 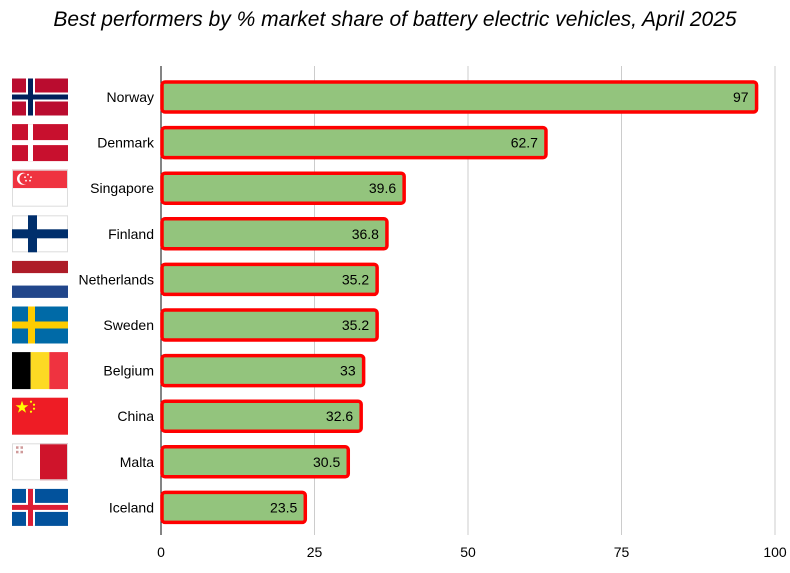 What do you see at coordinates (117, 279) in the screenshot?
I see `category-label-netherlands: Netherlands` at bounding box center [117, 279].